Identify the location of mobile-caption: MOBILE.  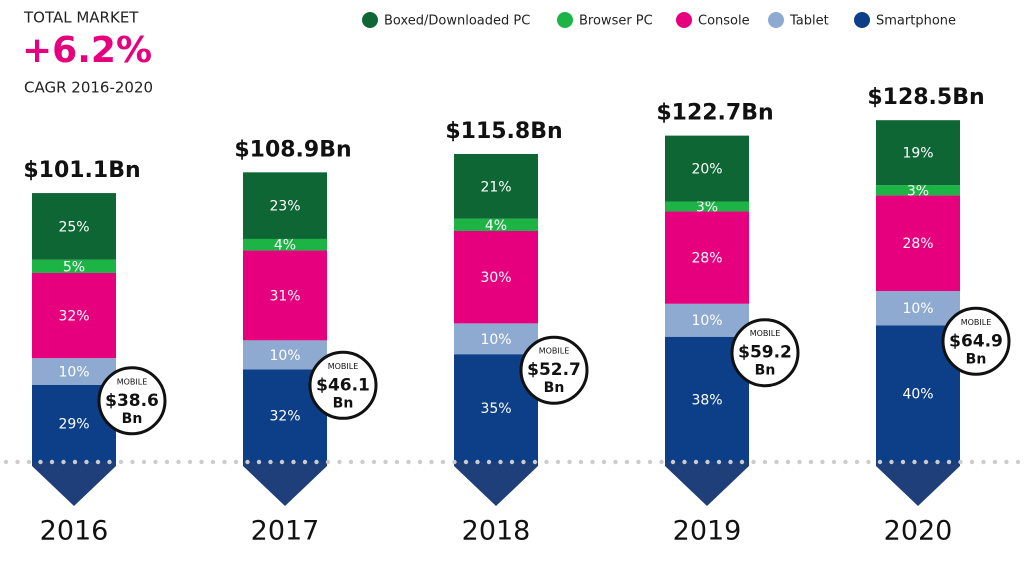
(343, 366).